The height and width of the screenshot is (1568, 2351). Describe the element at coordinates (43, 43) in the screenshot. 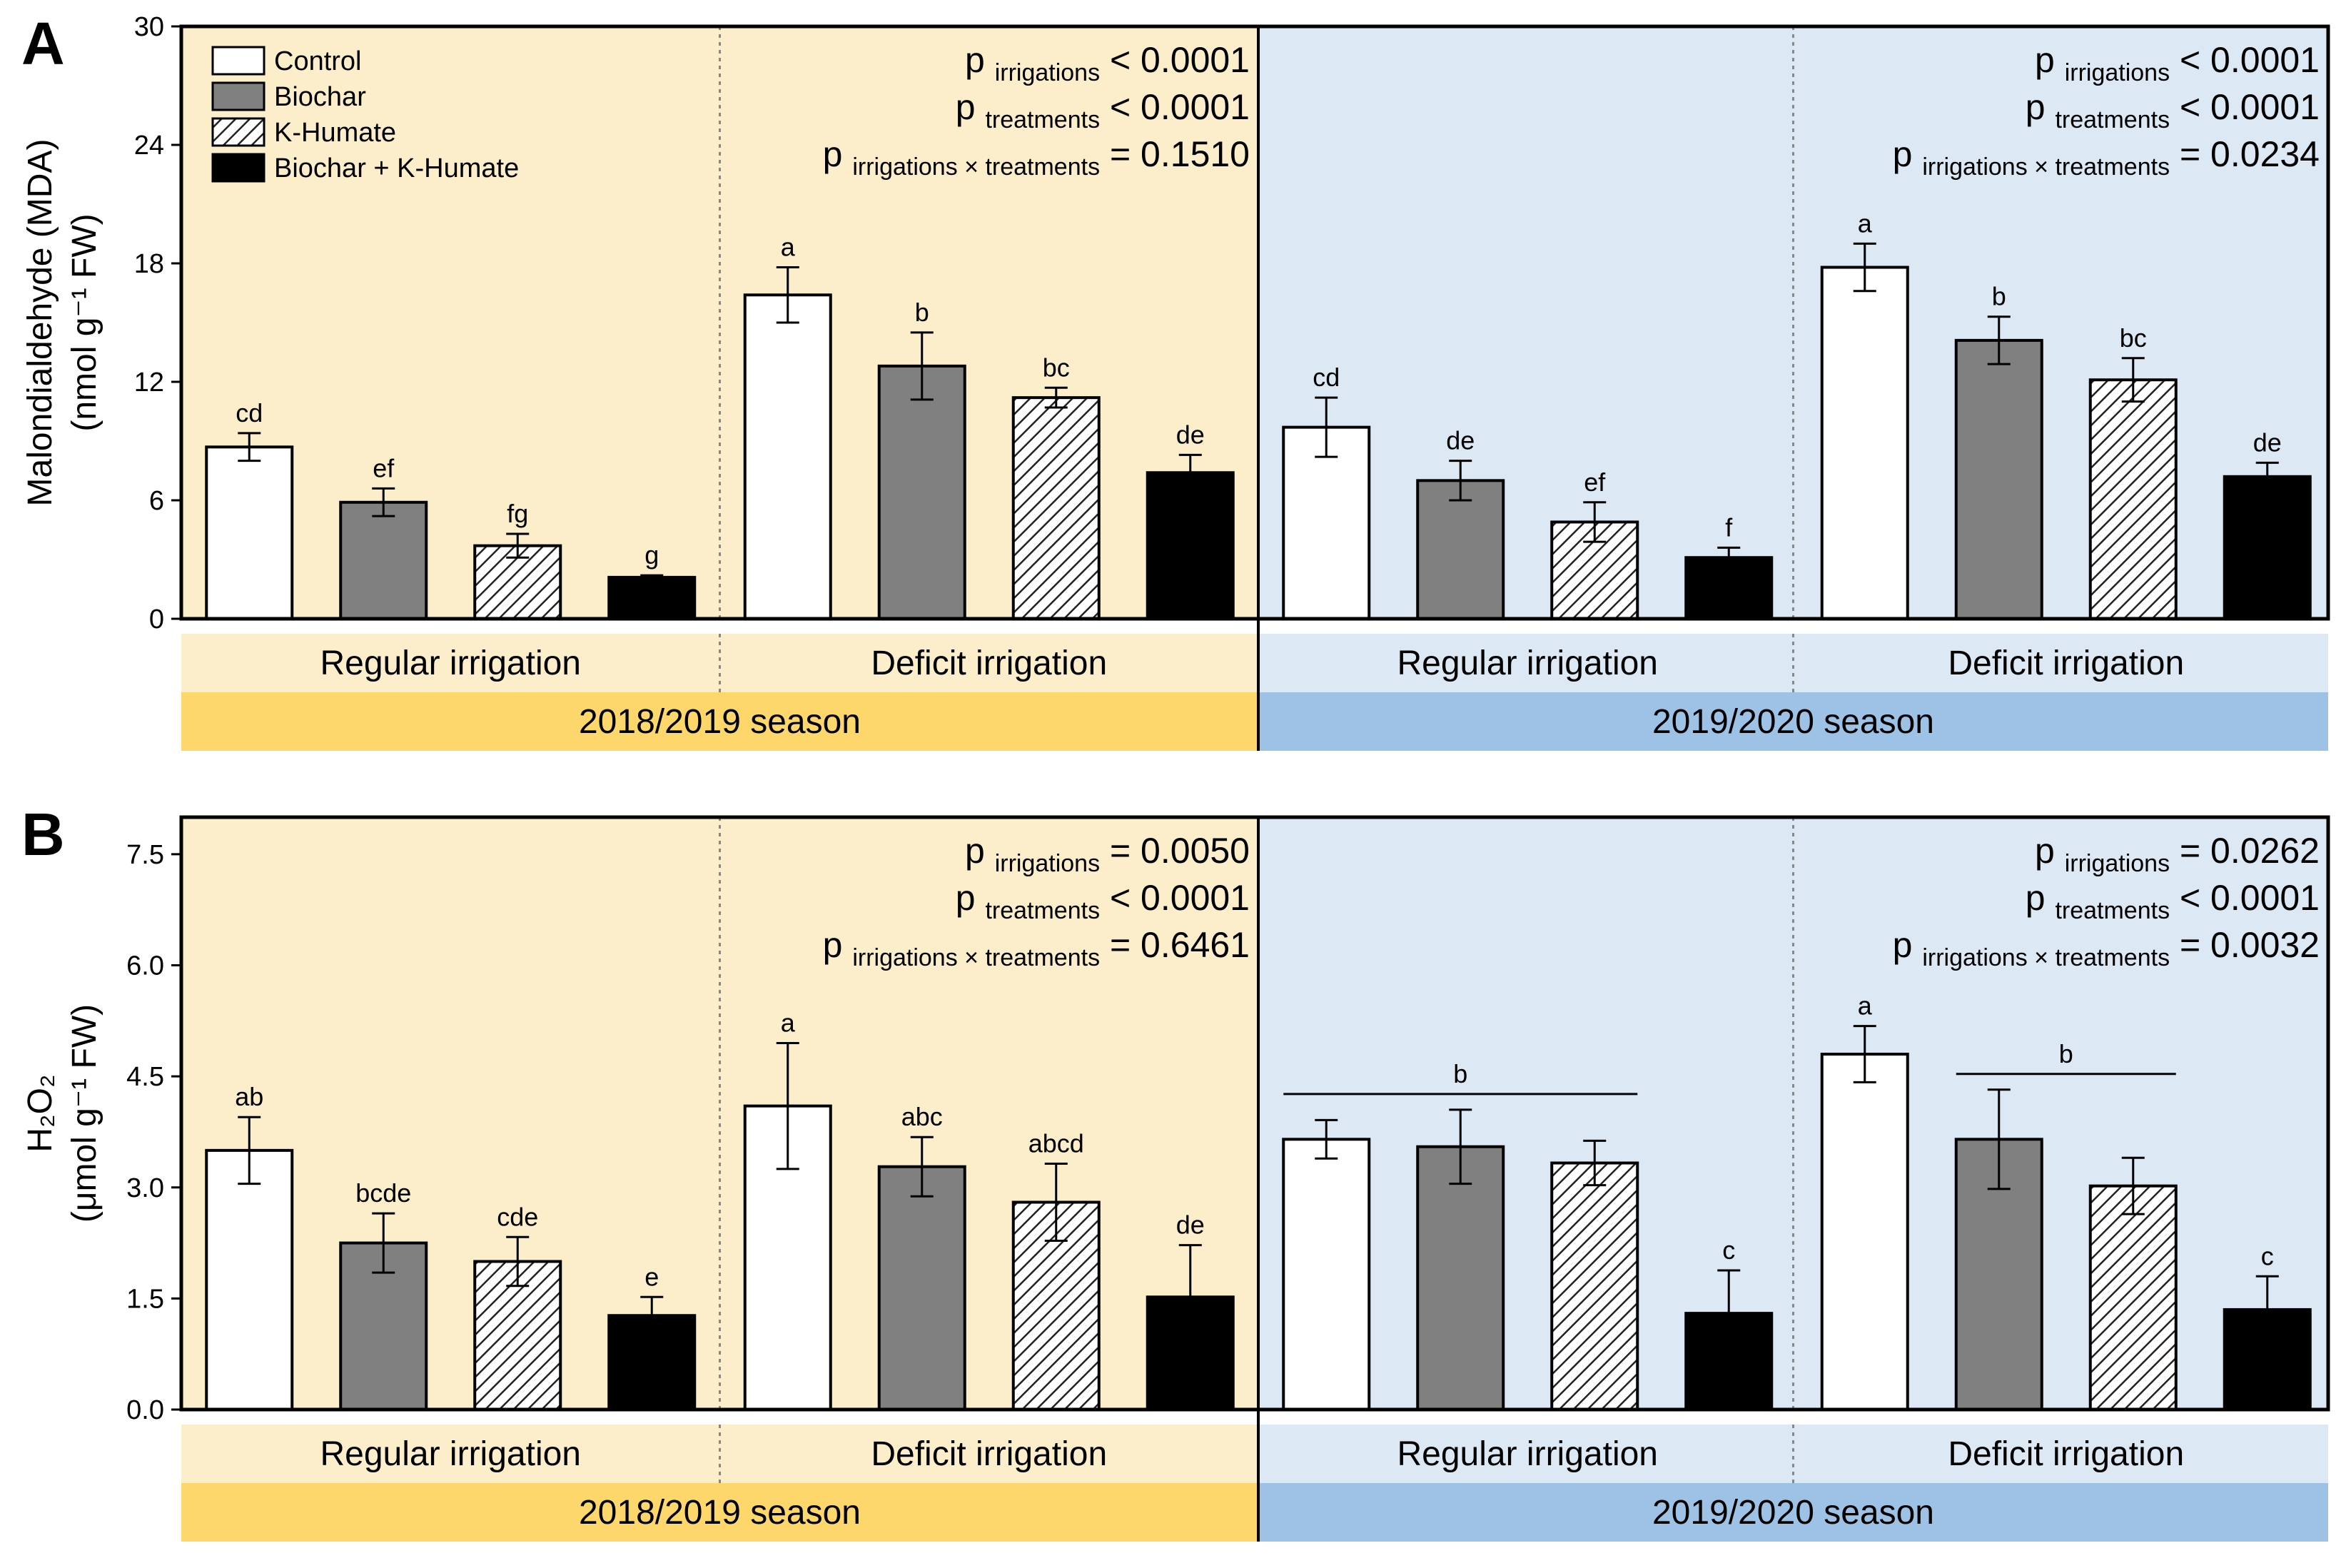

I see `panel-label: A` at that location.